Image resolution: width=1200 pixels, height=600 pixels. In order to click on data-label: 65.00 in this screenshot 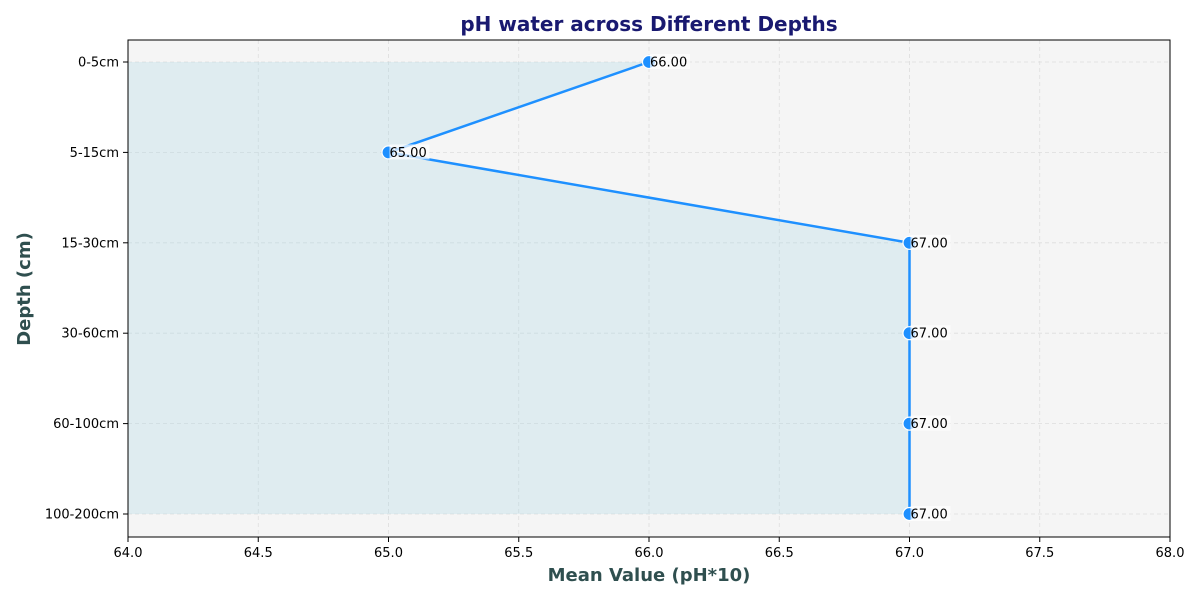, I will do `click(408, 153)`.